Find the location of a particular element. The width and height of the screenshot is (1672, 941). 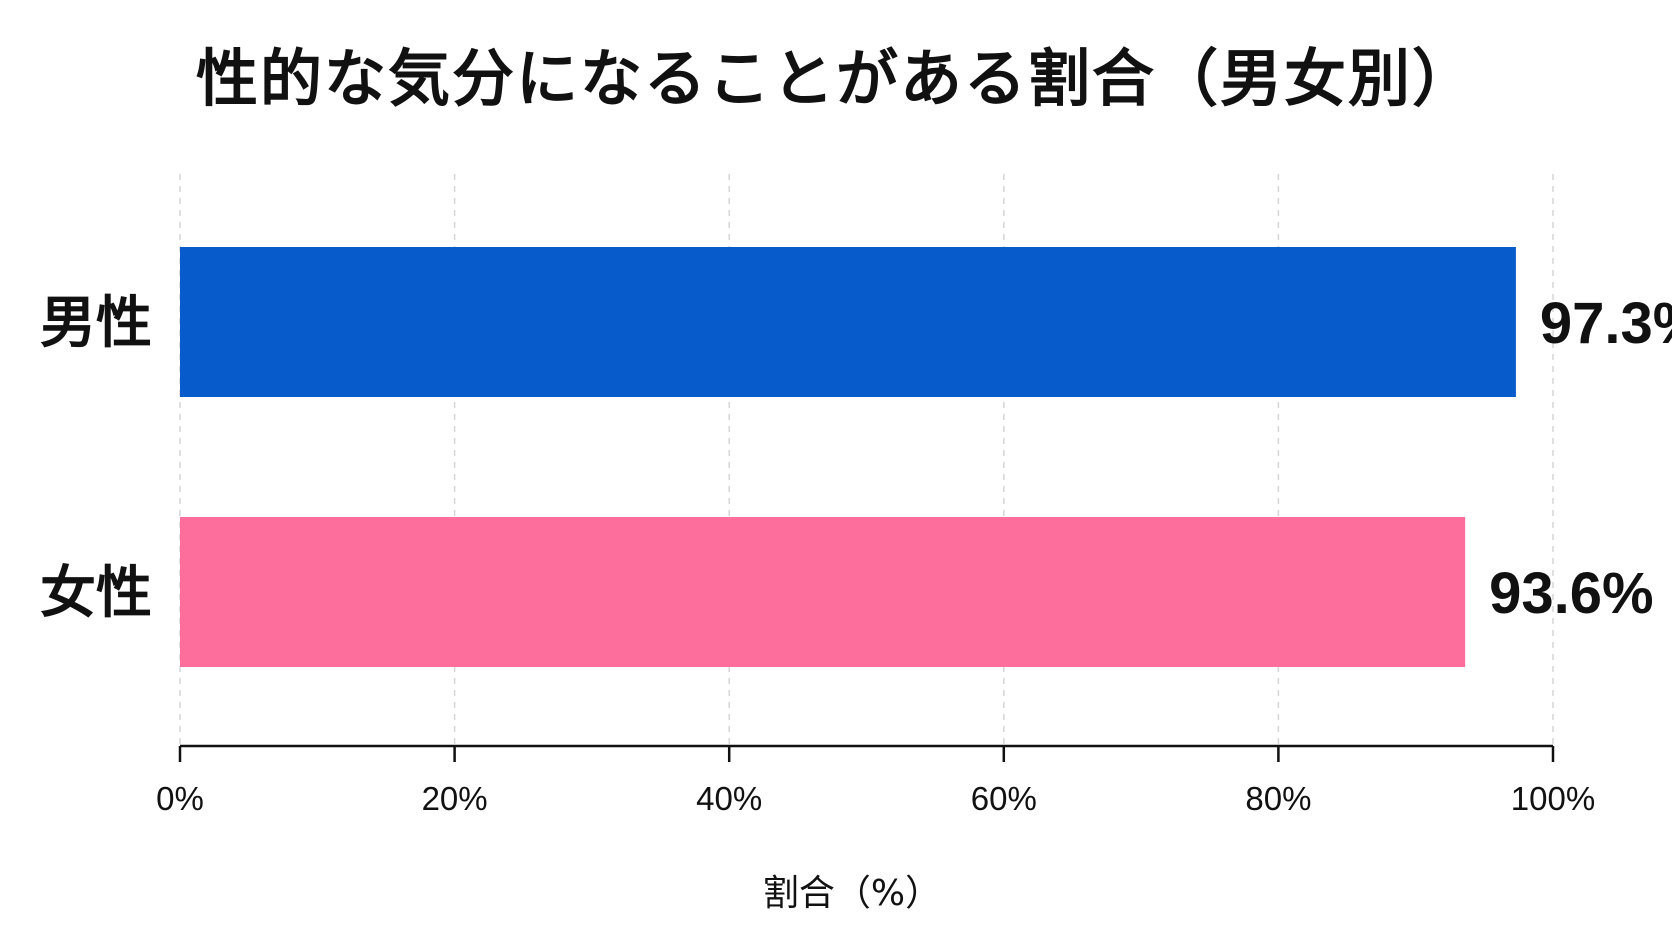

x-tick-label: 80% is located at coordinates (1278, 798).